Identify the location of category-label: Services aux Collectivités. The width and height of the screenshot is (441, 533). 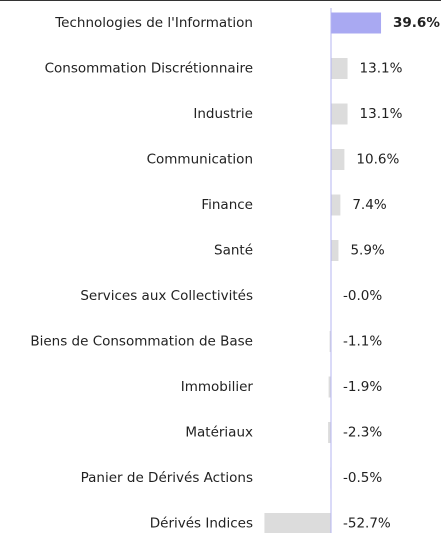
(166, 296).